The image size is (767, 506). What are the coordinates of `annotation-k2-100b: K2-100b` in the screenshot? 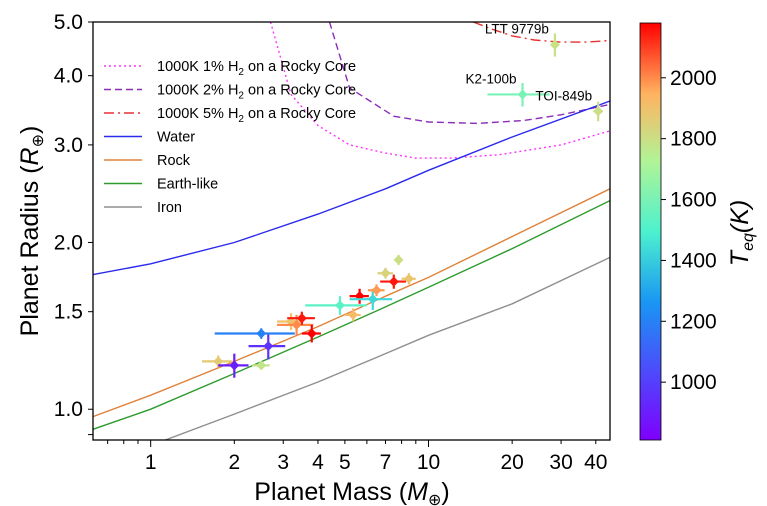 It's located at (491, 78).